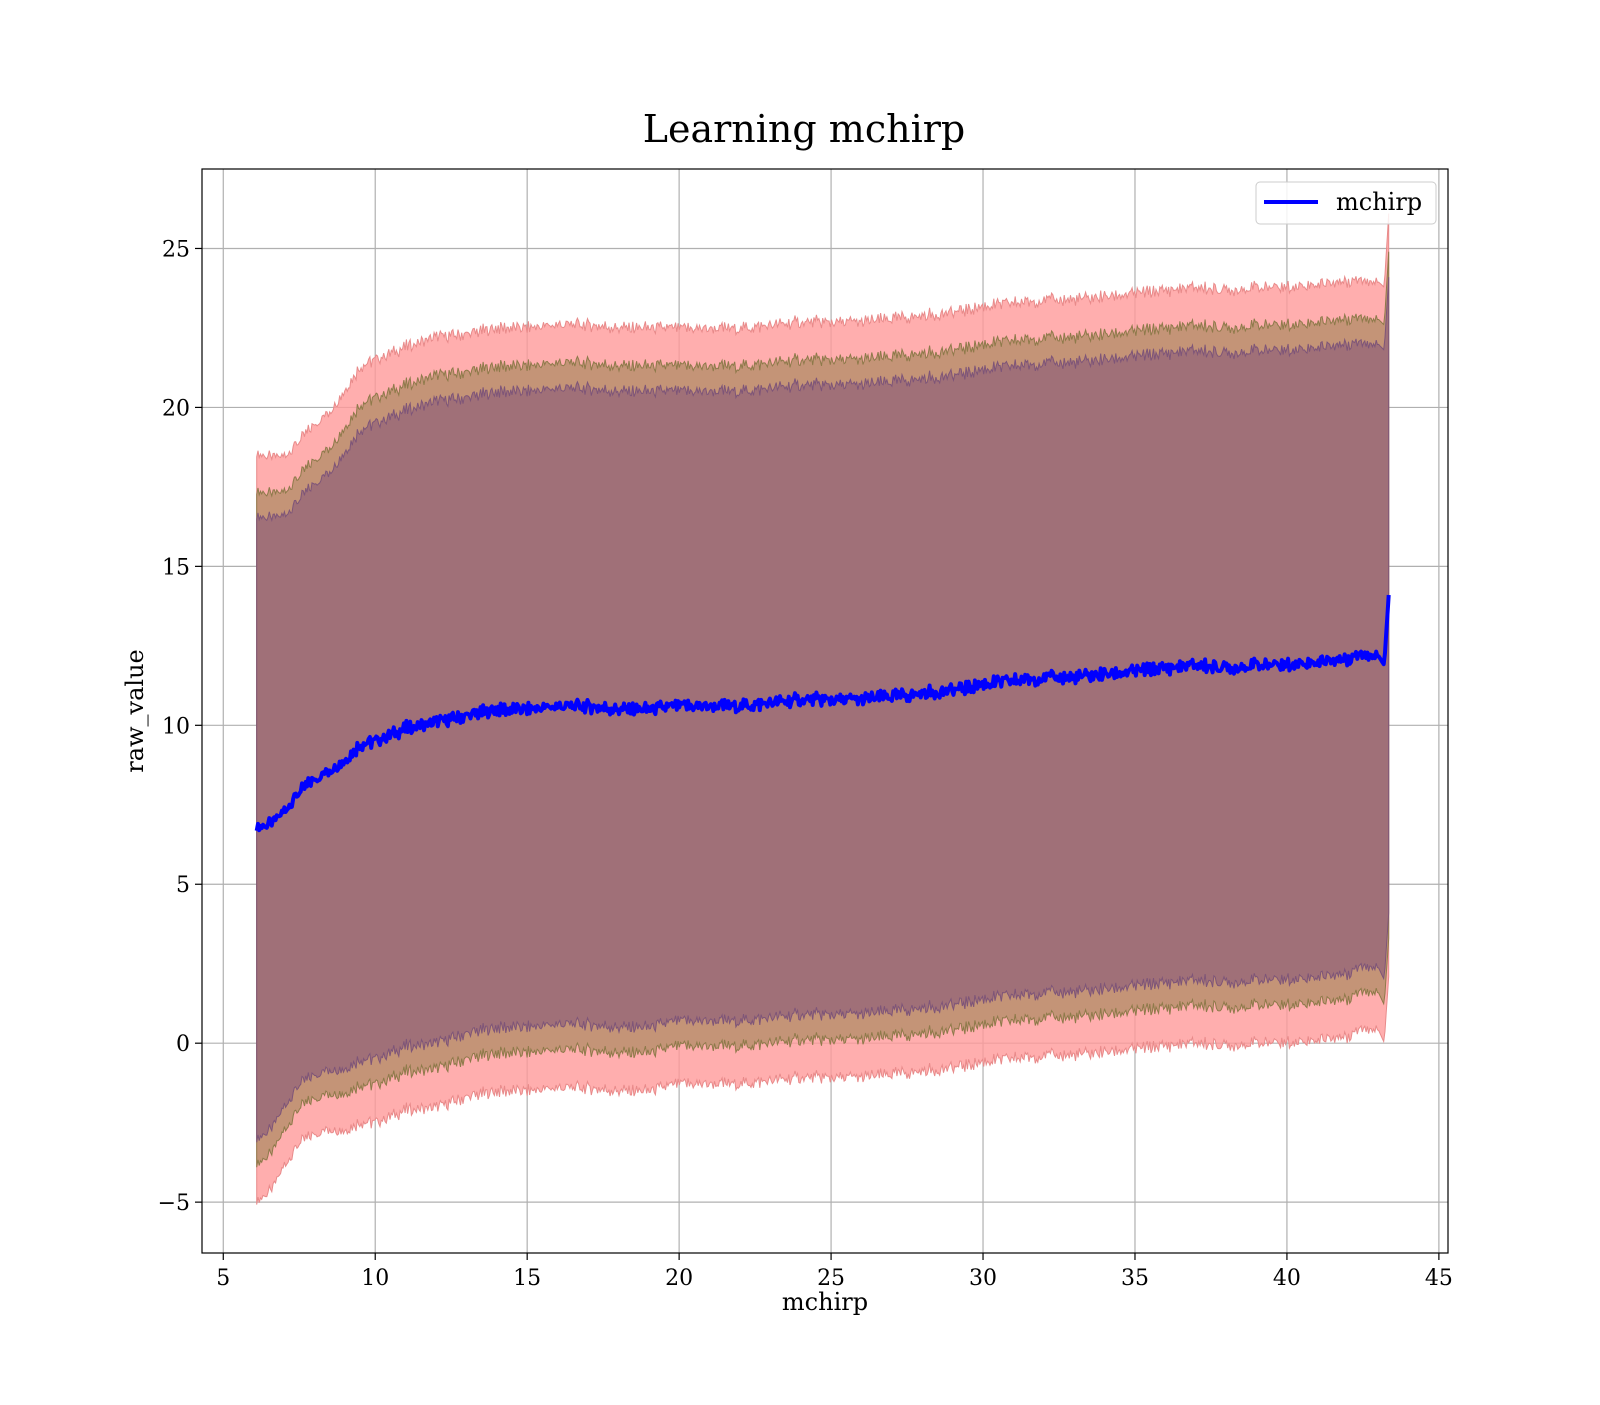 This screenshot has height=1405, width=1600. Describe the element at coordinates (176, 249) in the screenshot. I see `y-tick-label: 25` at that location.